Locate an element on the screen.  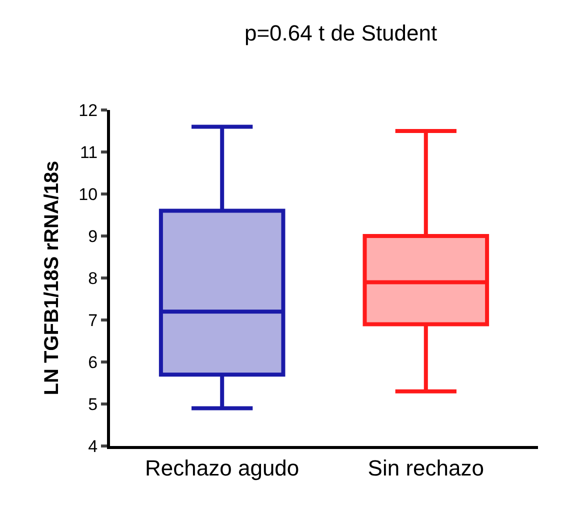
x-tick-label: Rechazo agudo is located at coordinates (222, 467).